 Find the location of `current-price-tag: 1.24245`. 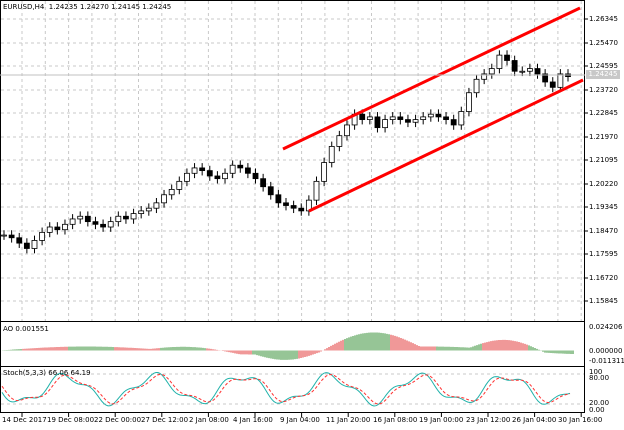

current-price-tag: 1.24245 is located at coordinates (603, 74).